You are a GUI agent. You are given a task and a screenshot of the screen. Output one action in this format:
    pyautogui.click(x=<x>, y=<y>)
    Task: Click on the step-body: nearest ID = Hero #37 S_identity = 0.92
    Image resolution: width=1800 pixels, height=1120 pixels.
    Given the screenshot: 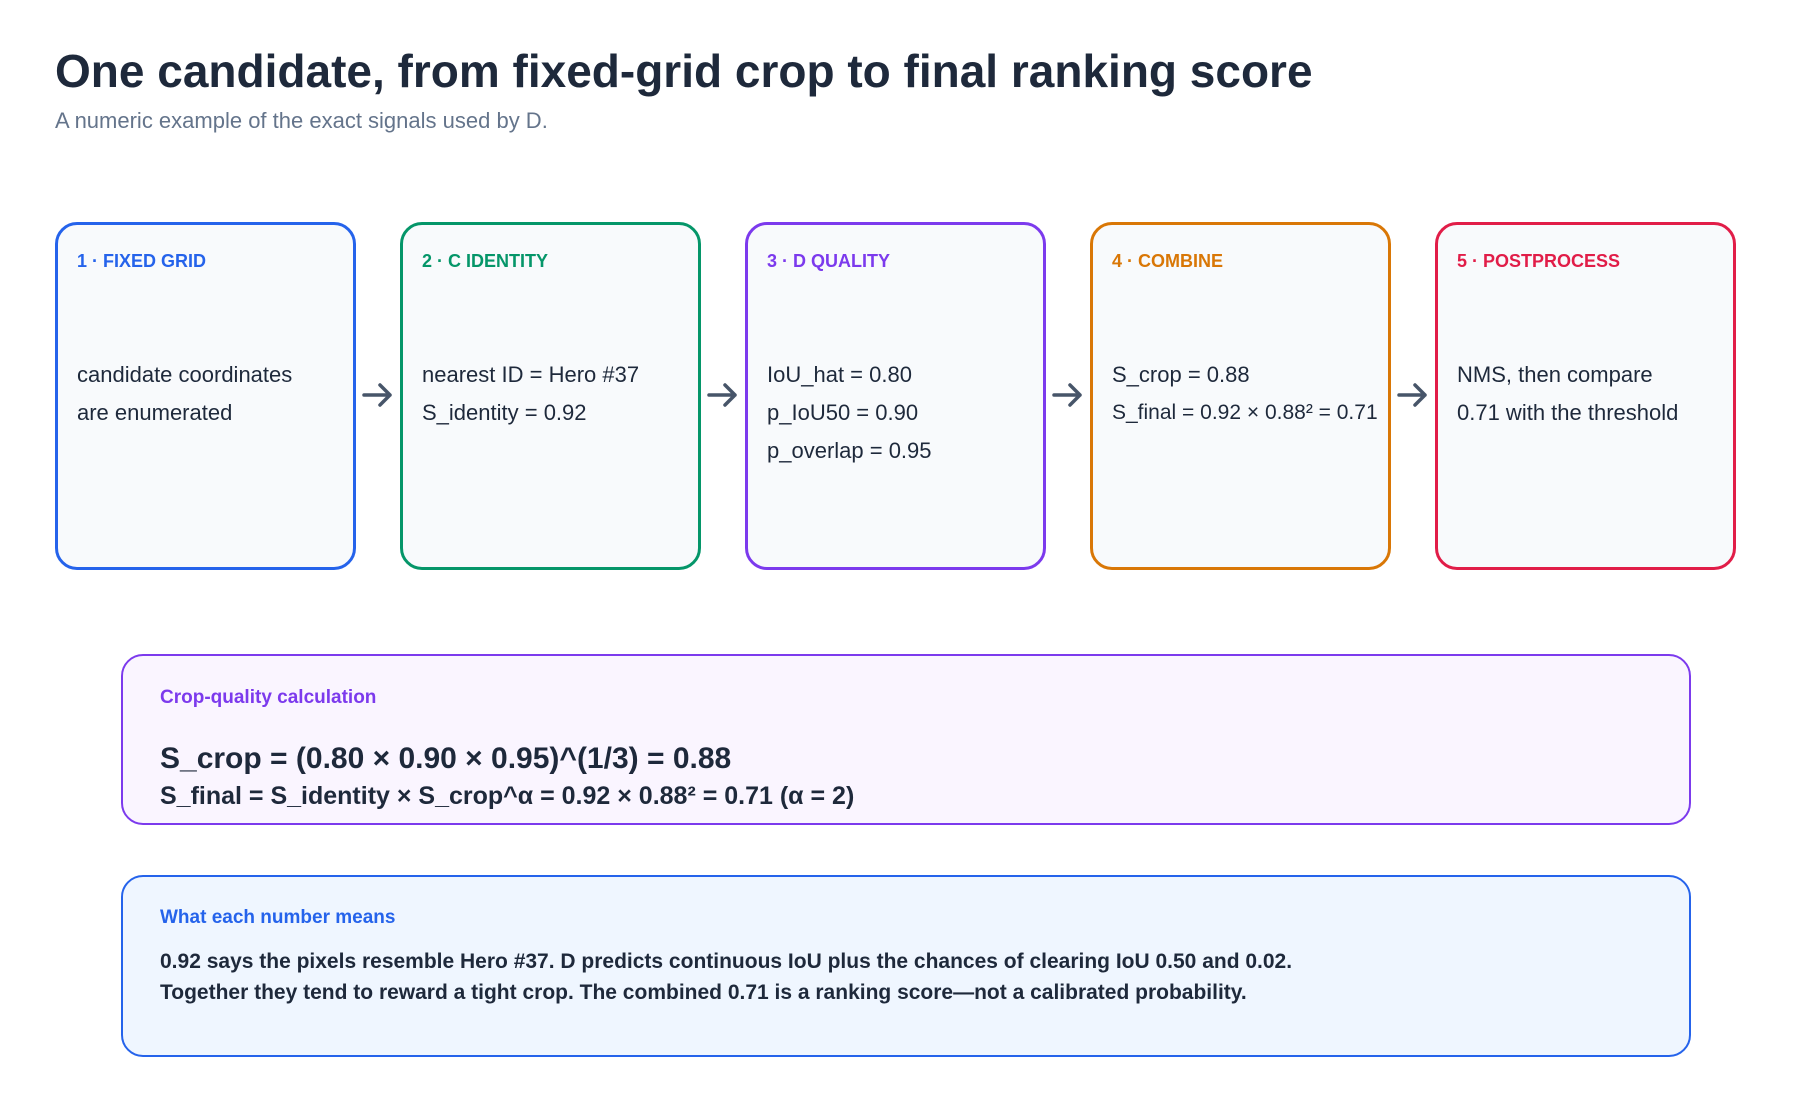 What is the action you would take?
    pyautogui.click(x=530, y=394)
    